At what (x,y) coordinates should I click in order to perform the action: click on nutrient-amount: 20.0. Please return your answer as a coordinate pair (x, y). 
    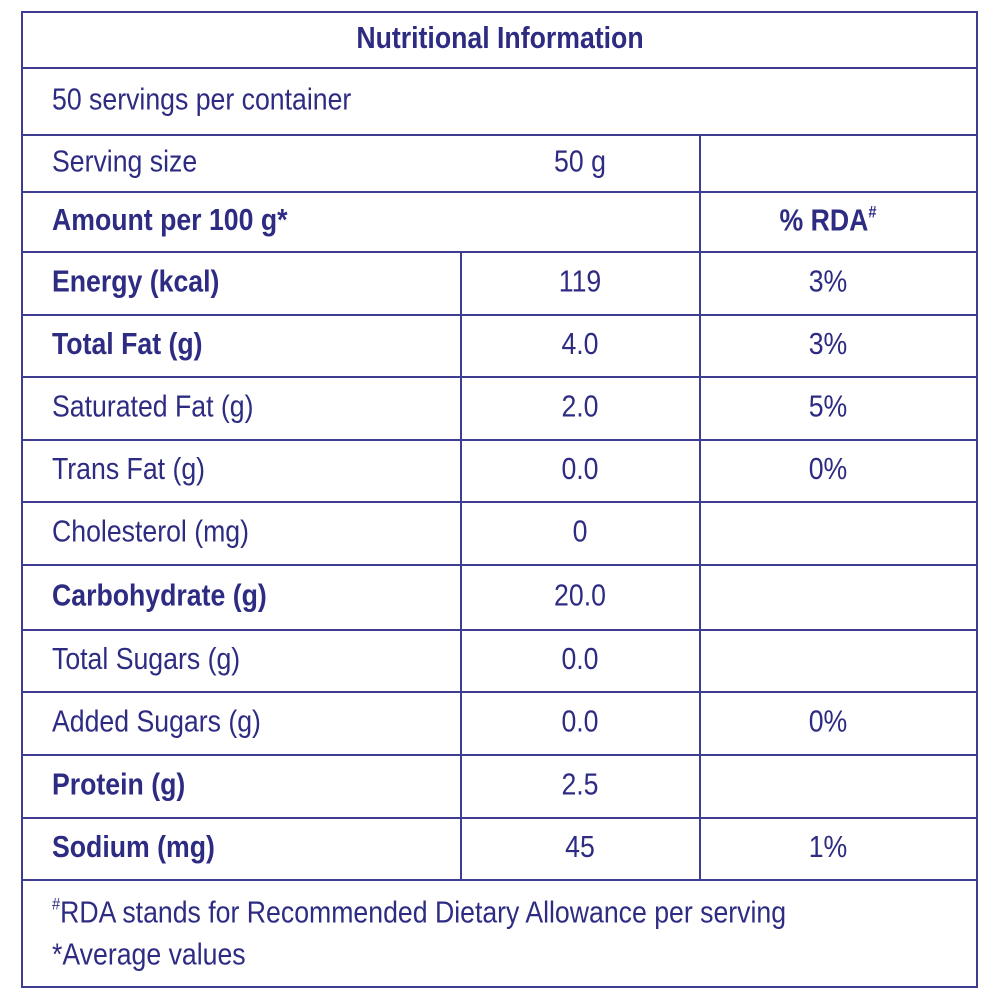
    Looking at the image, I should click on (580, 596).